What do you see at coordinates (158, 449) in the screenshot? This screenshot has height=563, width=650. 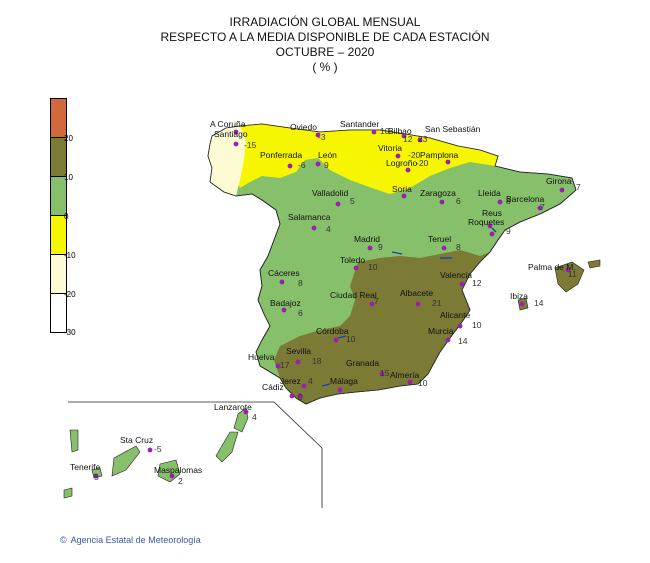 I see `station-value-sta-cruz: -5` at bounding box center [158, 449].